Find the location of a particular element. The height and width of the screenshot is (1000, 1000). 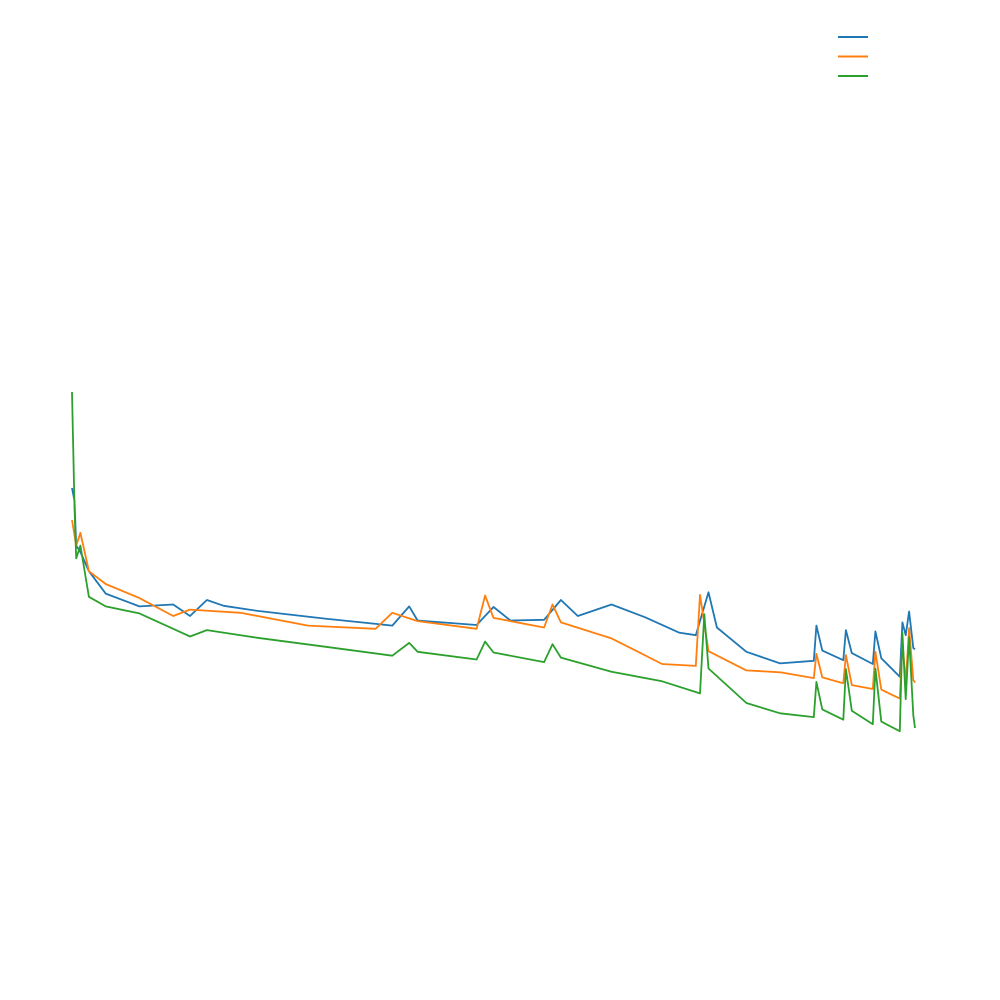

legend is located at coordinates (853, 56).